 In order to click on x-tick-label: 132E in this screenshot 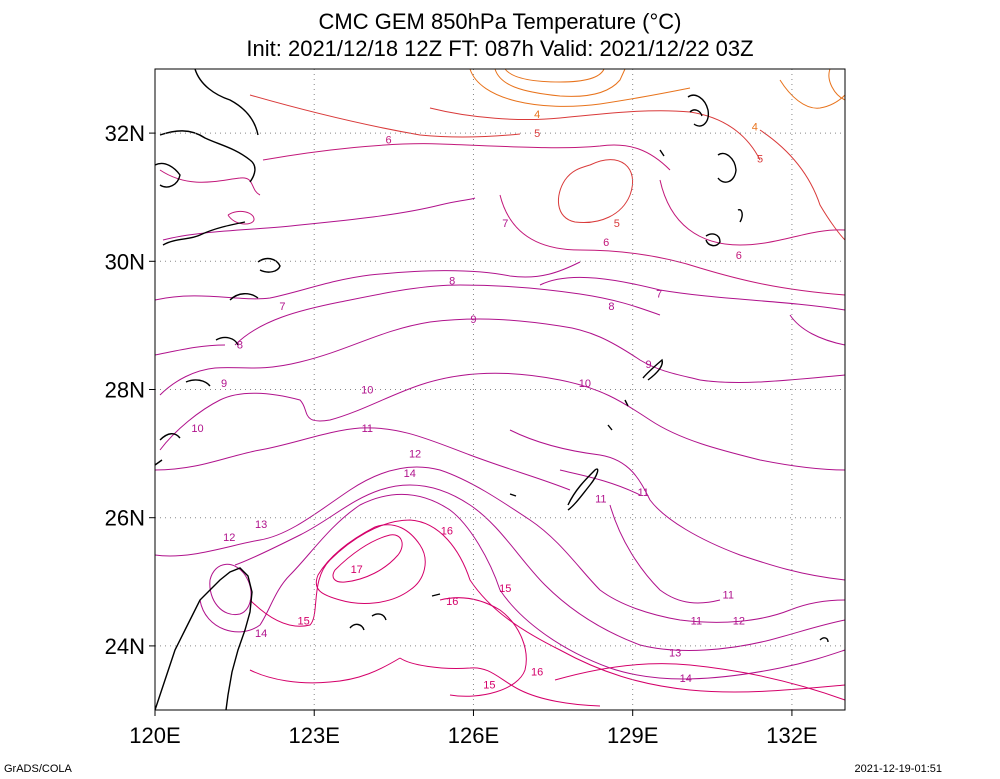, I will do `click(791, 735)`.